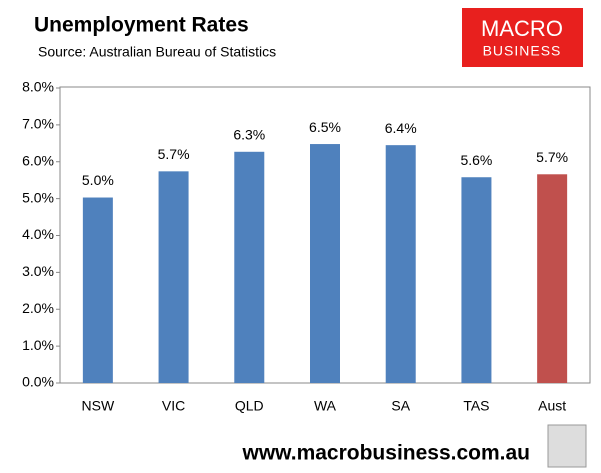  Describe the element at coordinates (522, 28) in the screenshot. I see `logo-text: MACRO` at that location.